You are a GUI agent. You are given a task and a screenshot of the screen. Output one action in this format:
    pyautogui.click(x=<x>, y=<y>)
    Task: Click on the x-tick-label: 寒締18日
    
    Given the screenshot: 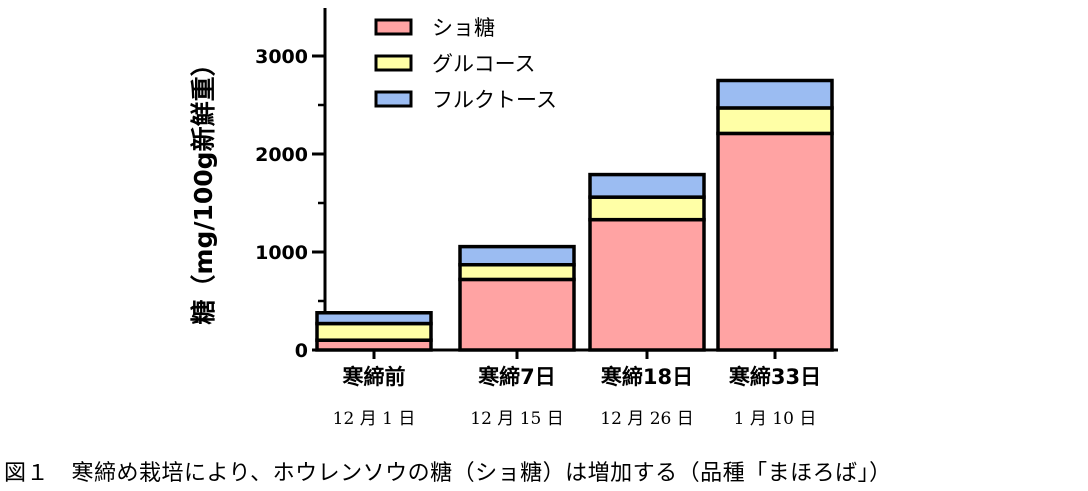 What is the action you would take?
    pyautogui.click(x=647, y=377)
    